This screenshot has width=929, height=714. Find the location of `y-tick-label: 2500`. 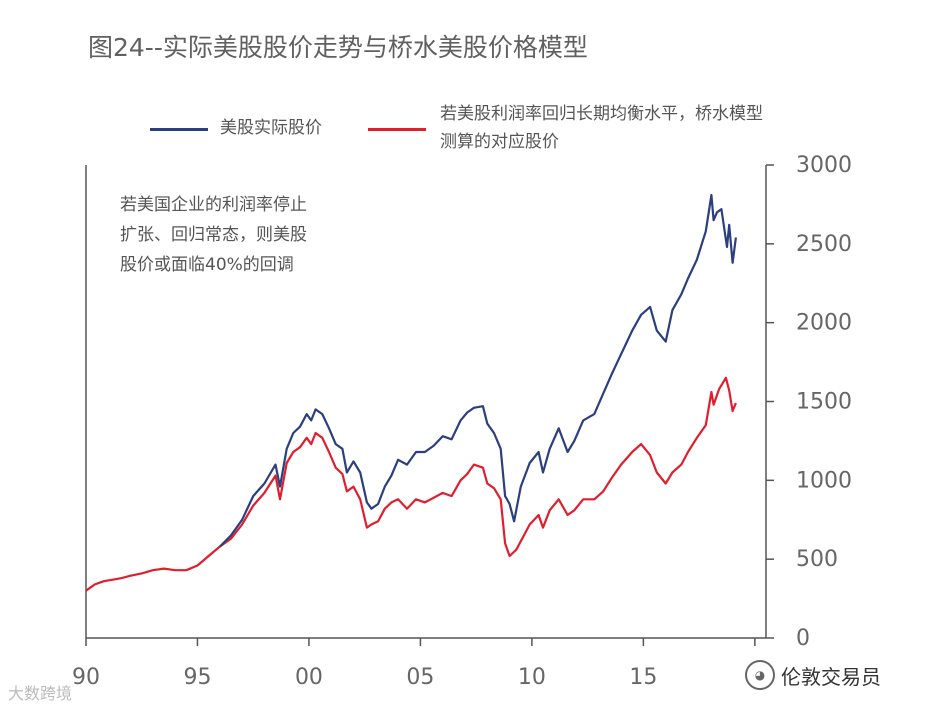

y-tick-label: 2500 is located at coordinates (824, 244).